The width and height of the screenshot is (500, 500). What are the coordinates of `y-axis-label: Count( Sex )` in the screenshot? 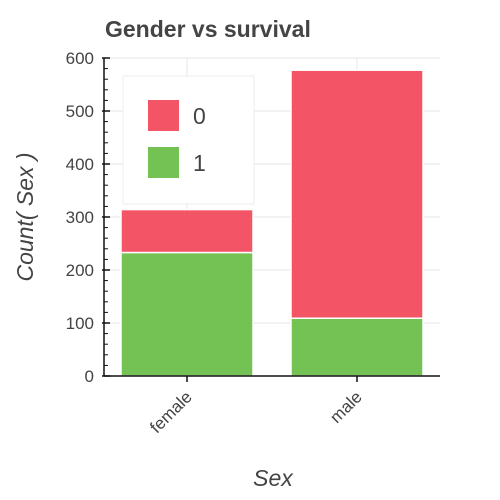 It's located at (25, 216).